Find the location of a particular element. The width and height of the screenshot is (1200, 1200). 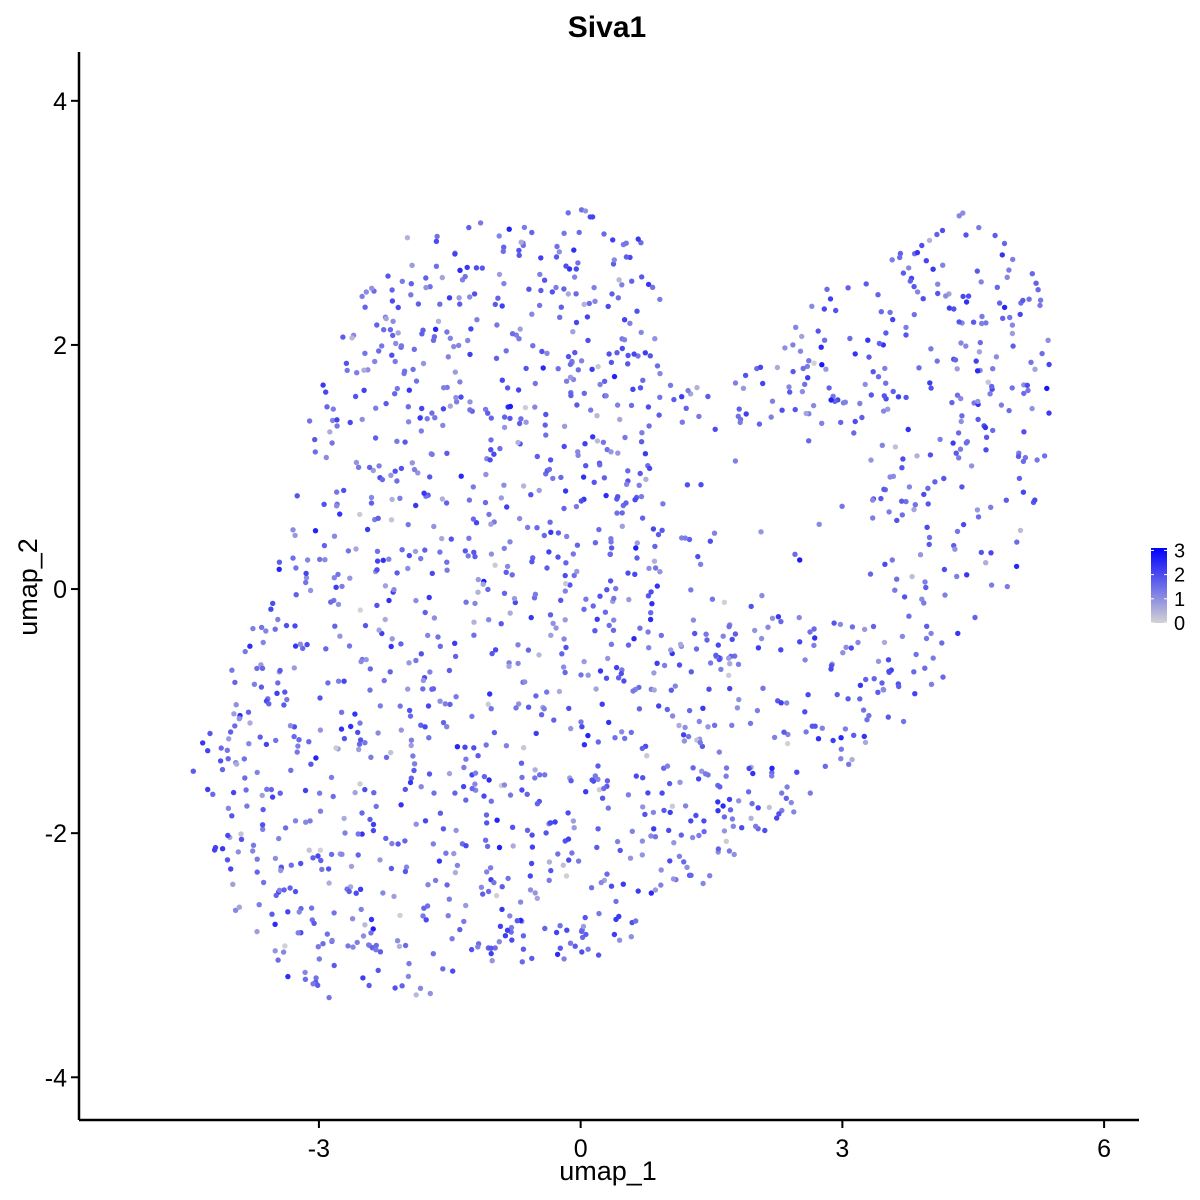

x-axis-ticks: -3 0 3 6 is located at coordinates (709, 1141).